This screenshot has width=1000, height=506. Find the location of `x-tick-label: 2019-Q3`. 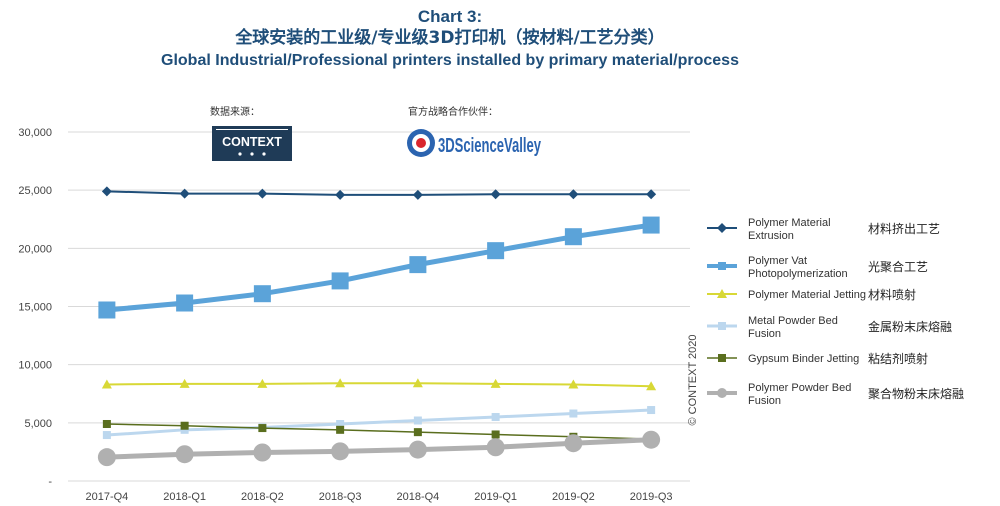

x-tick-label: 2019-Q3 is located at coordinates (651, 497).